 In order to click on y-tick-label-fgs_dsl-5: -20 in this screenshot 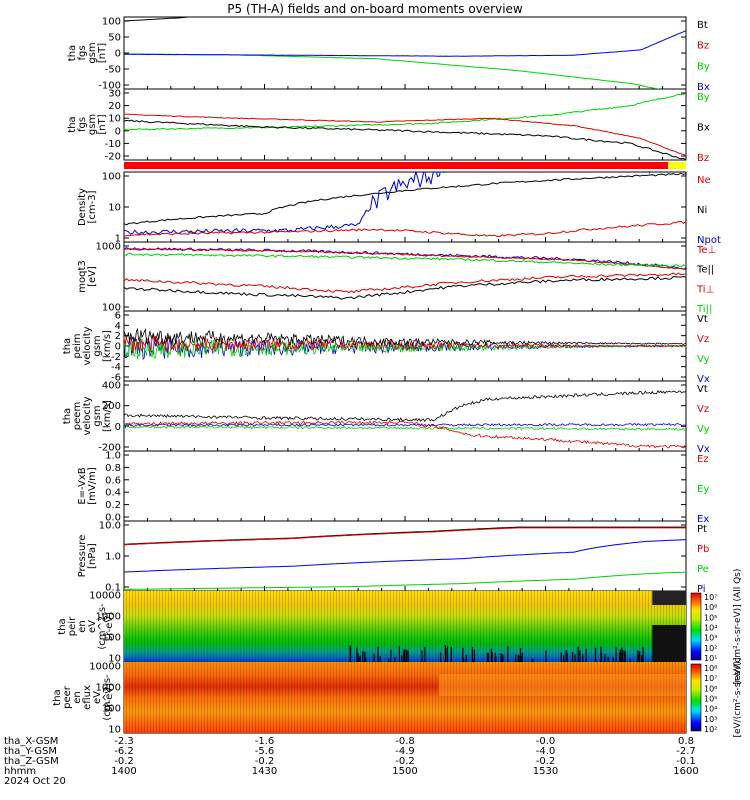, I will do `click(113, 157)`.